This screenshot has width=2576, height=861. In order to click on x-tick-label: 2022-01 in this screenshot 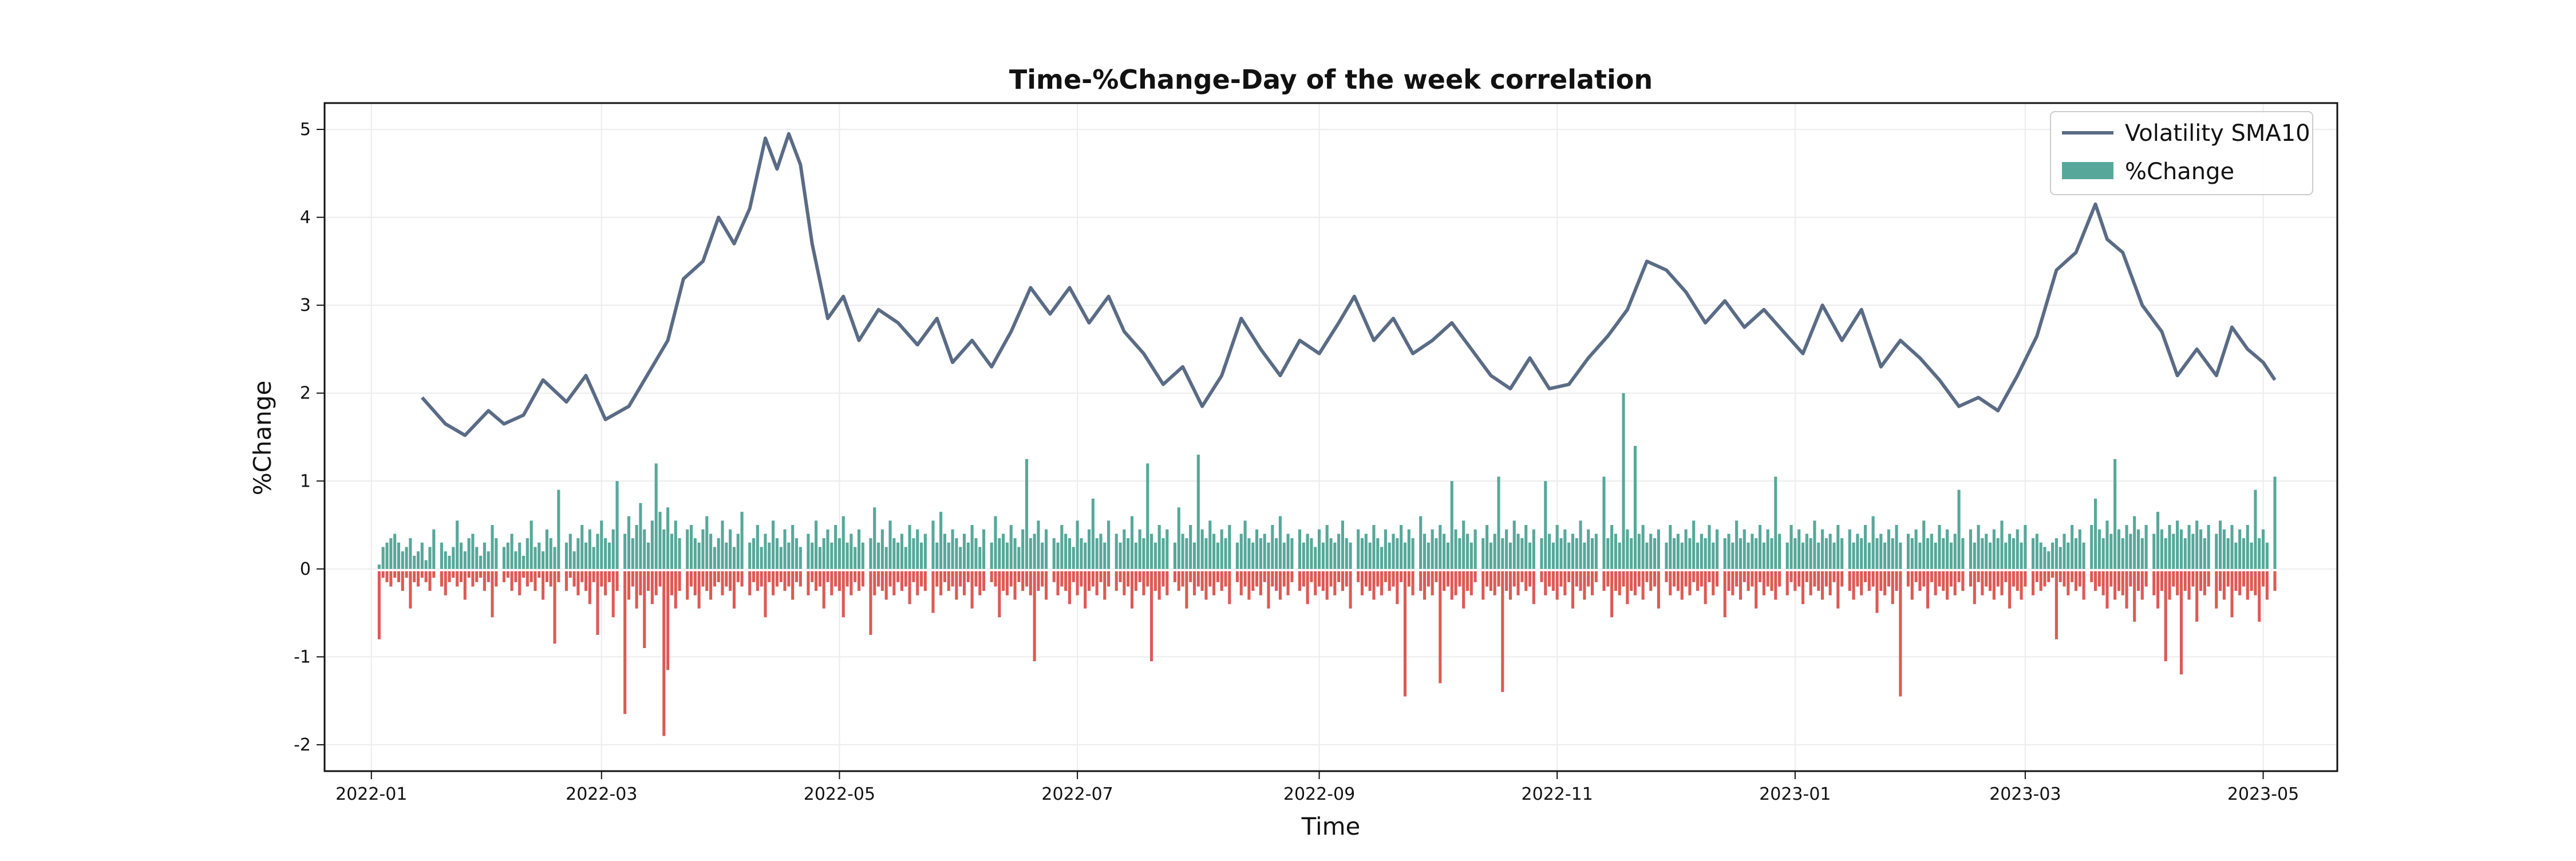, I will do `click(371, 794)`.